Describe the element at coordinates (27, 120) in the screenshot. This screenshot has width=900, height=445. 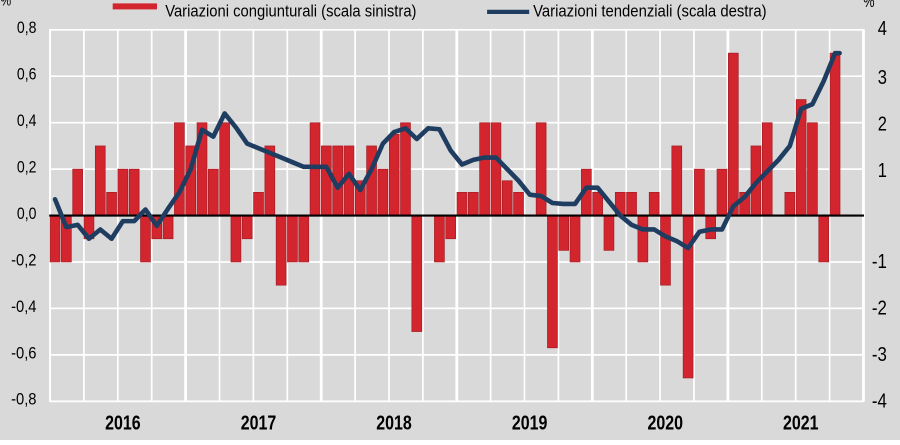
I see `svg-text: 0,4` at that location.